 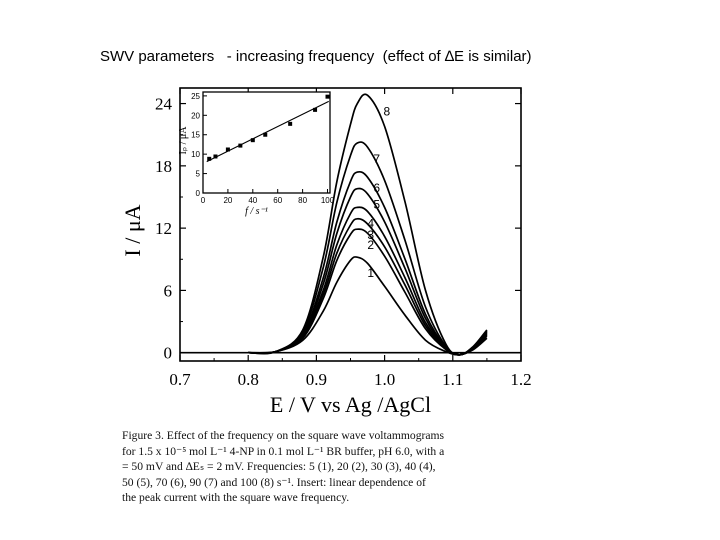 What do you see at coordinates (163, 166) in the screenshot?
I see `y-tick-label: 18` at bounding box center [163, 166].